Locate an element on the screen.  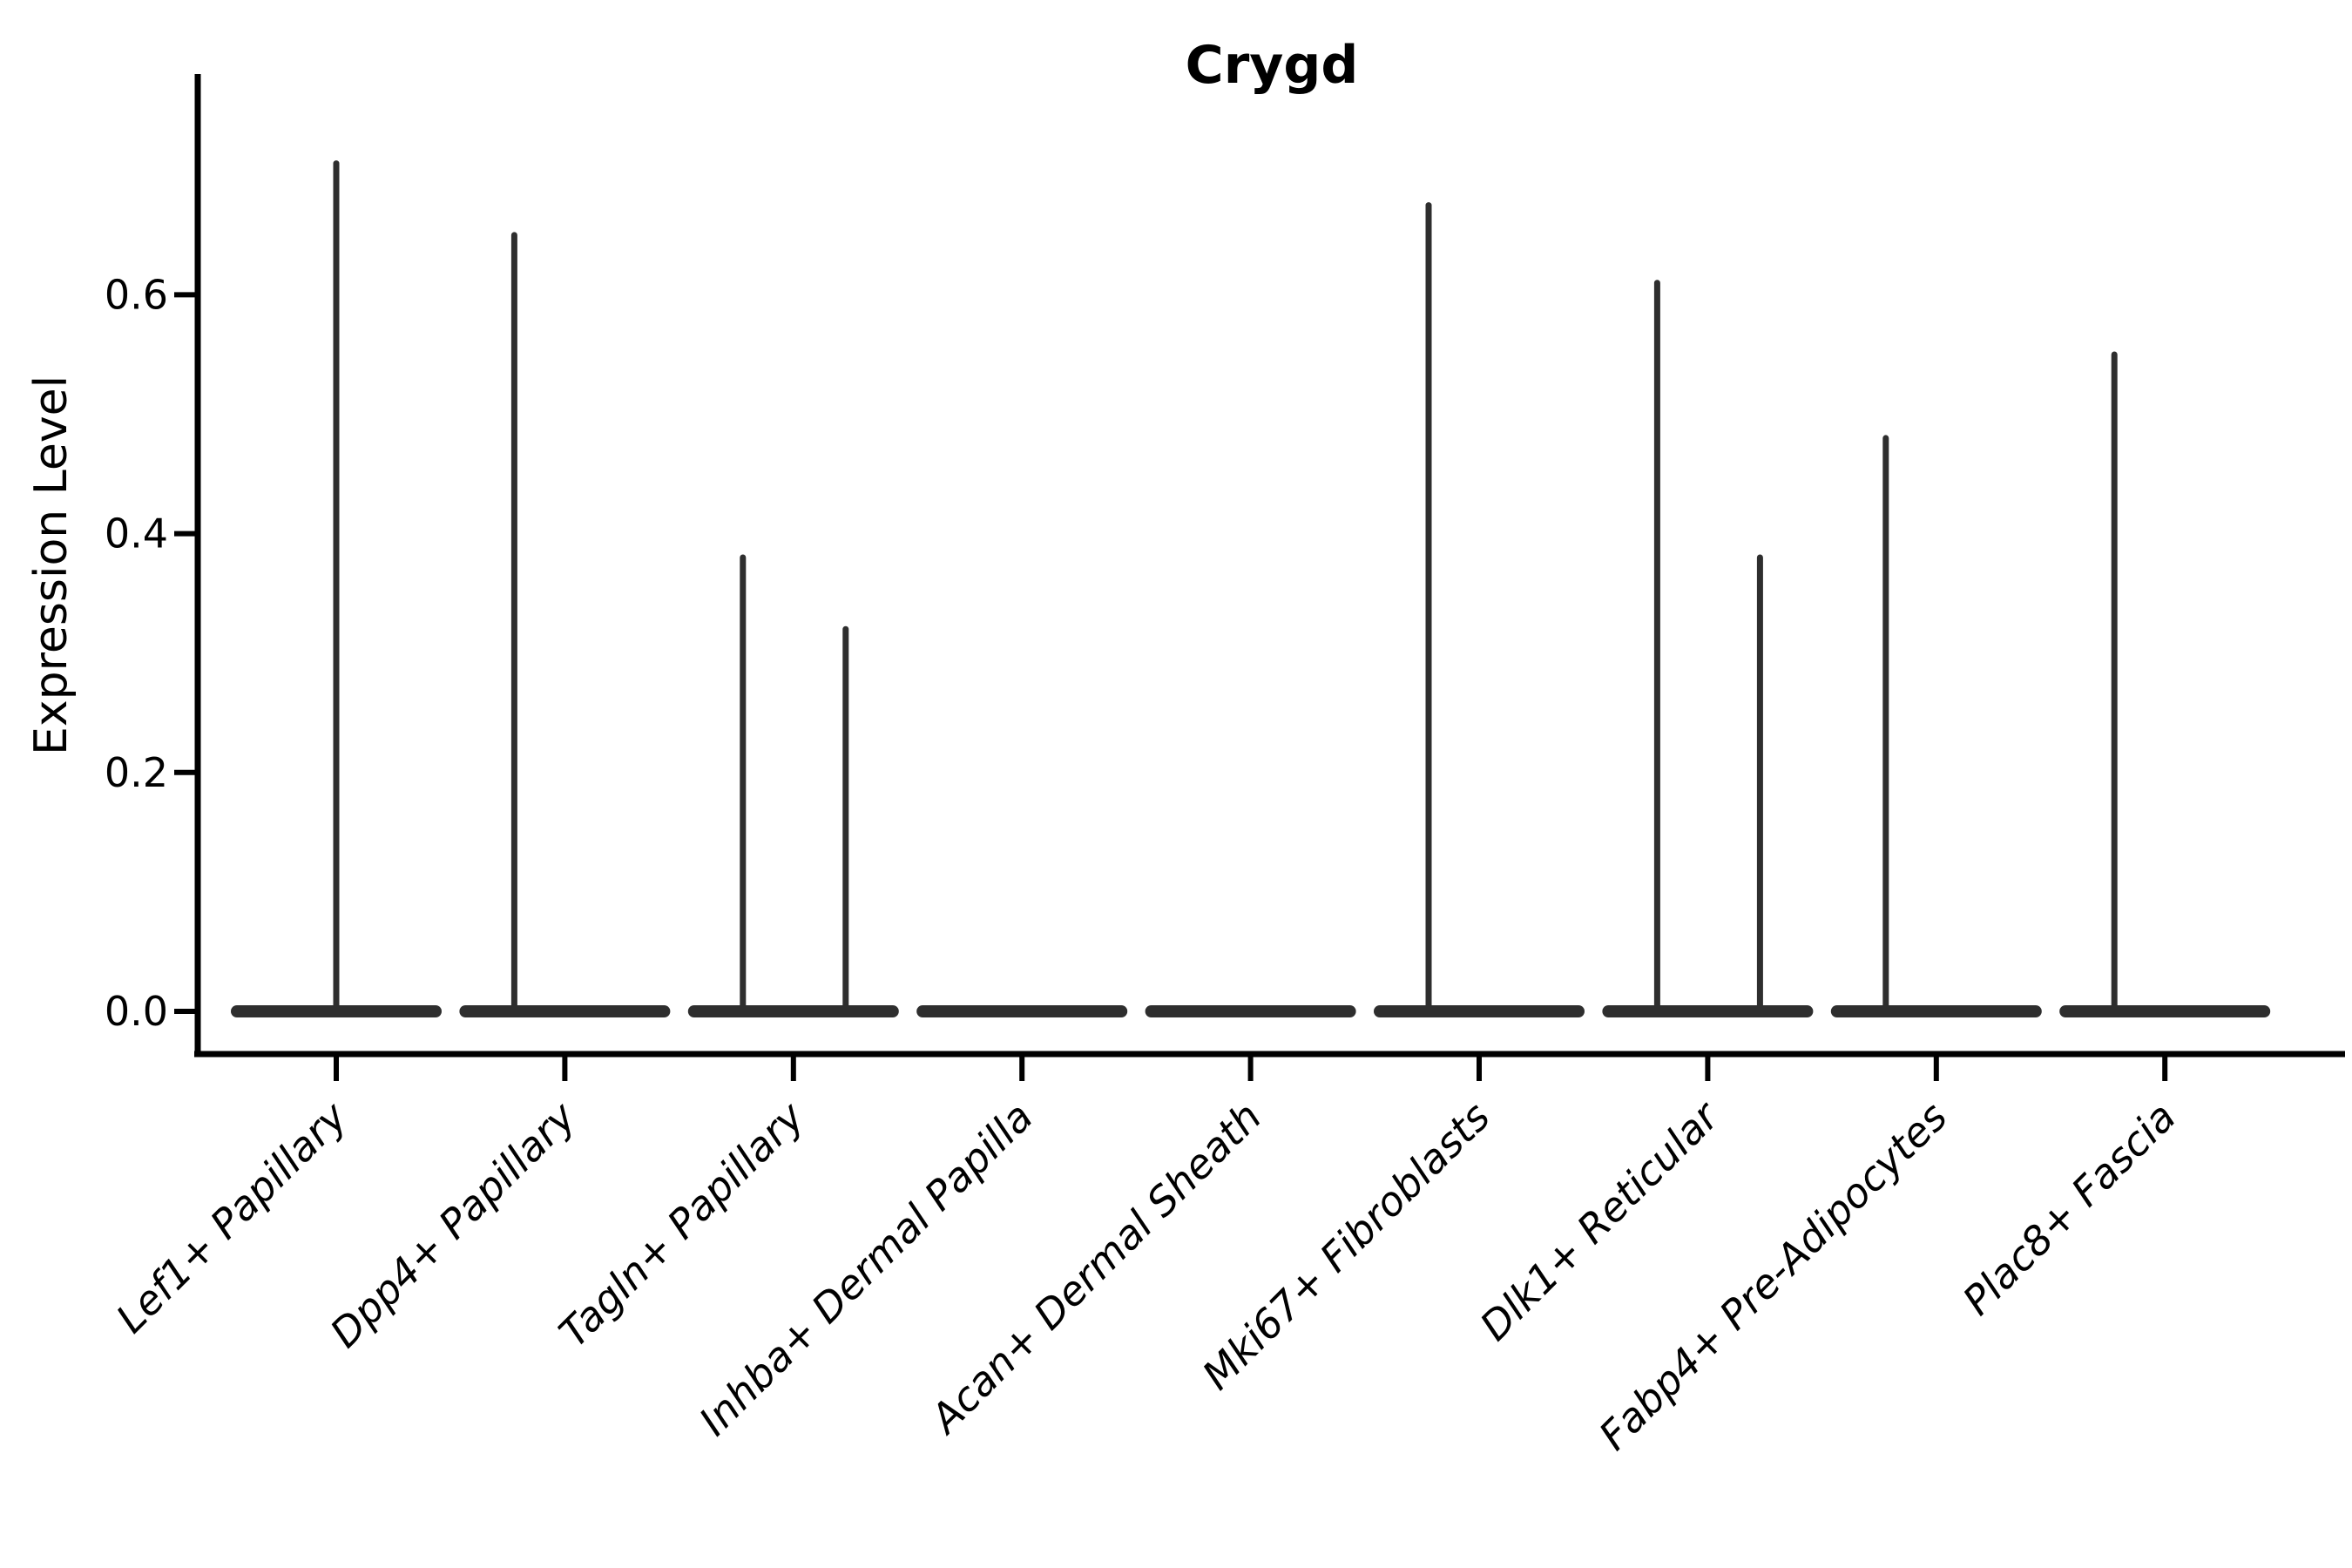
x-category-label: Plac8+ Fascia is located at coordinates (2069, 1208).